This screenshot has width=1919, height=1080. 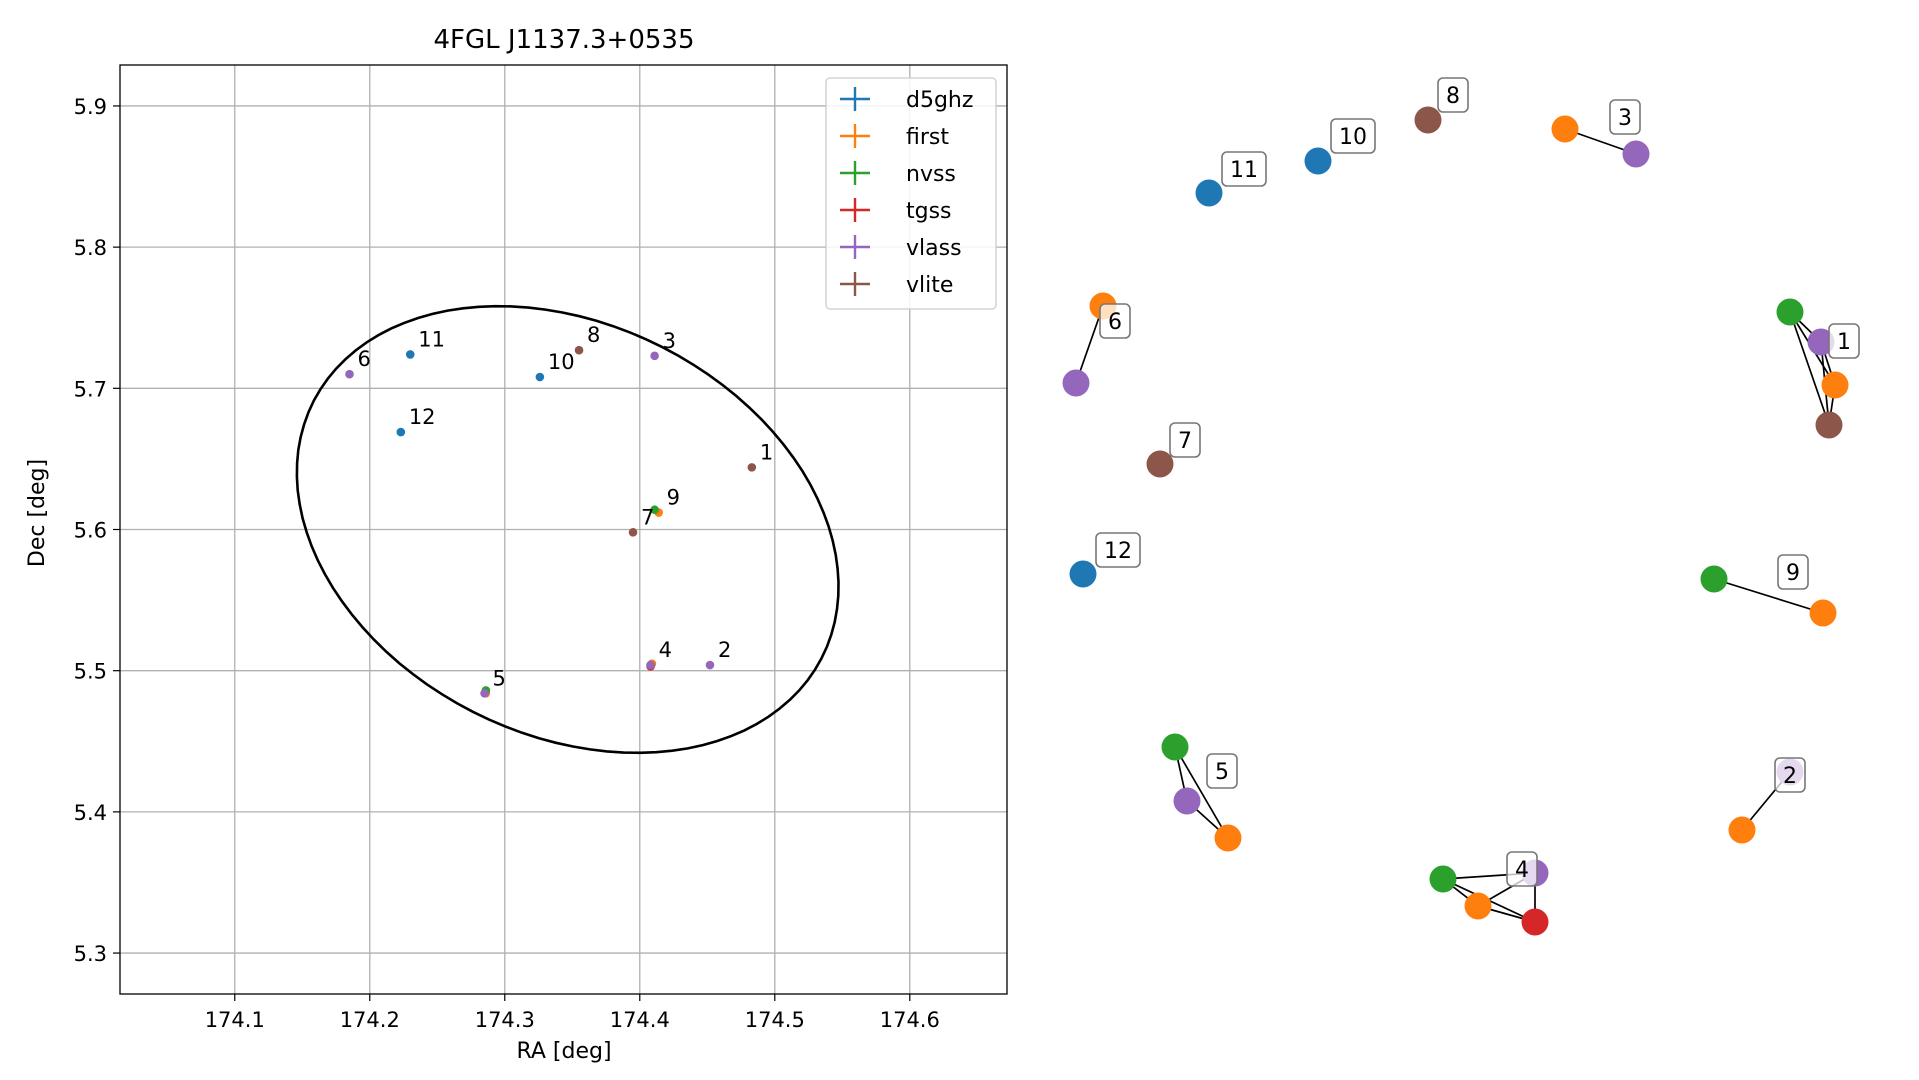 I want to click on point-annotation-6: 6, so click(x=364, y=359).